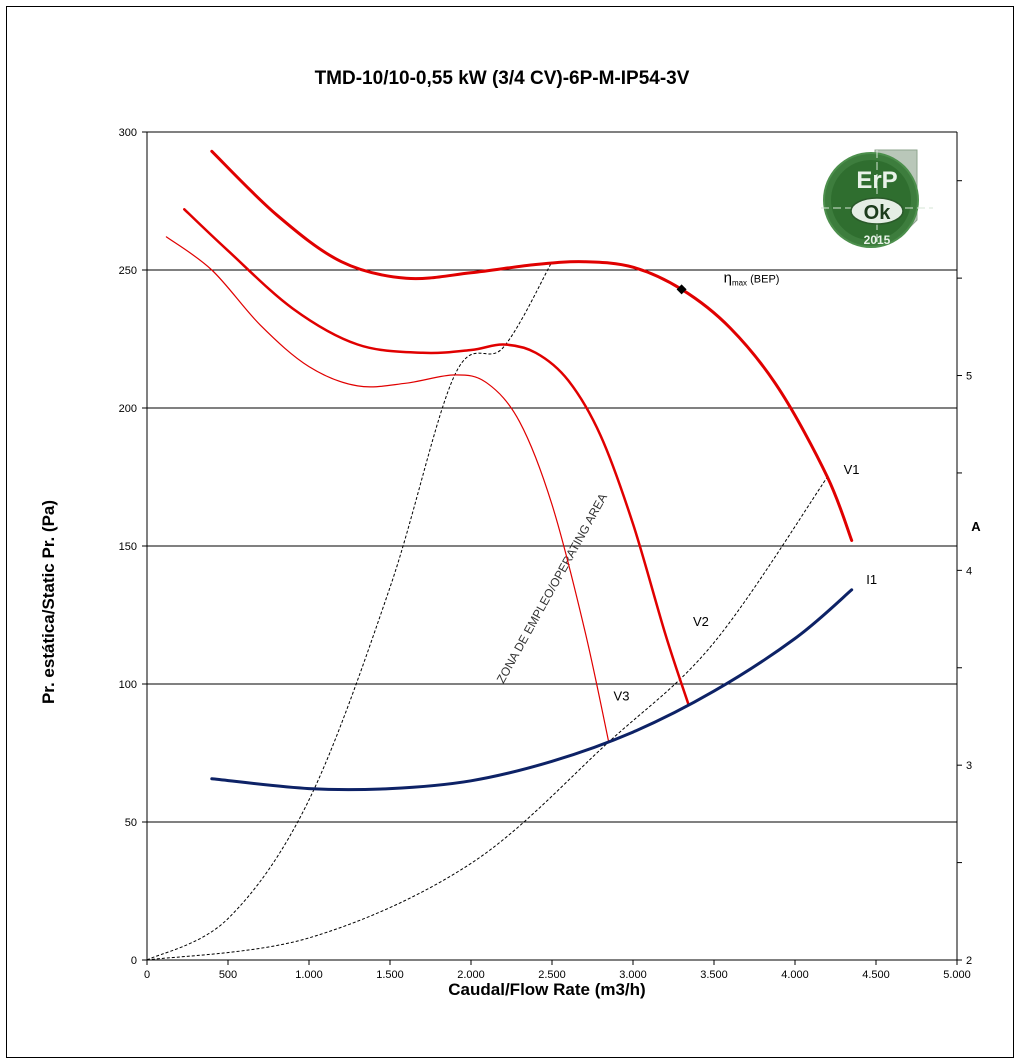 Image resolution: width=1022 pixels, height=1064 pixels. I want to click on y-tick-label: 250, so click(128, 271).